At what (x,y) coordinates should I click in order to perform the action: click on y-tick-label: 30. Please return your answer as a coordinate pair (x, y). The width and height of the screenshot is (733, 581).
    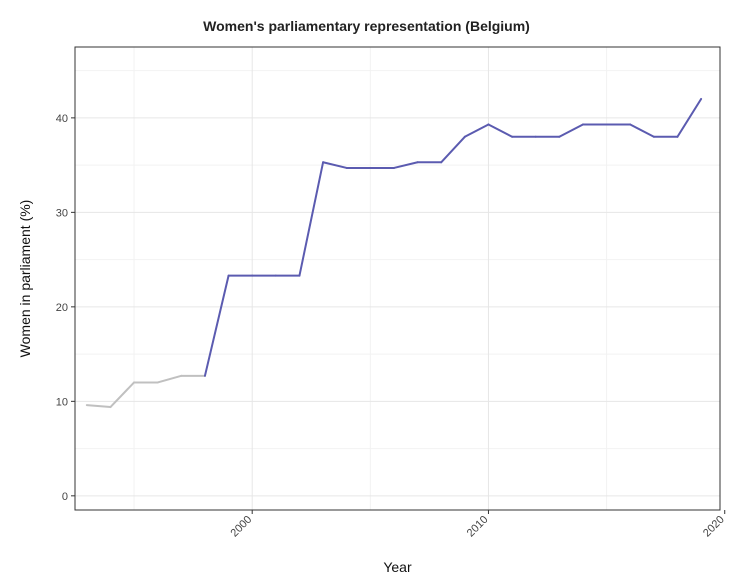
    Looking at the image, I should click on (62, 213).